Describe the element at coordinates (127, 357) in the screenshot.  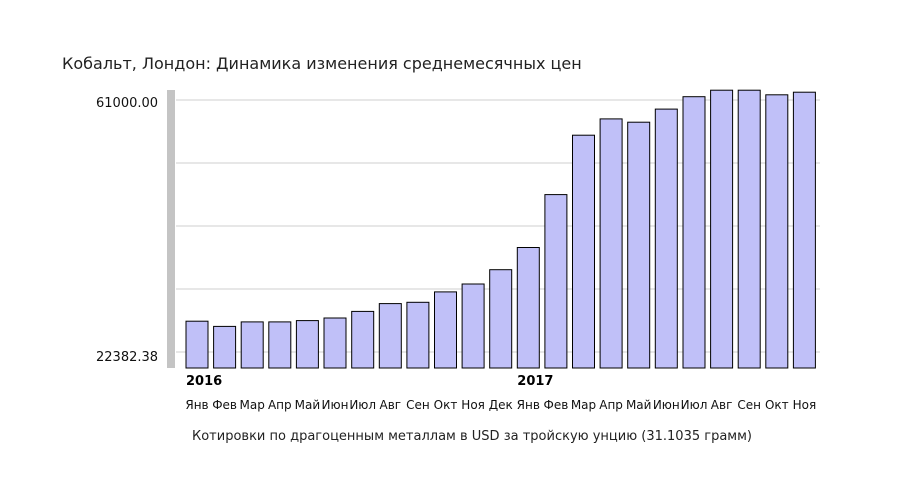
I see `y-min-label: 22382.38` at that location.